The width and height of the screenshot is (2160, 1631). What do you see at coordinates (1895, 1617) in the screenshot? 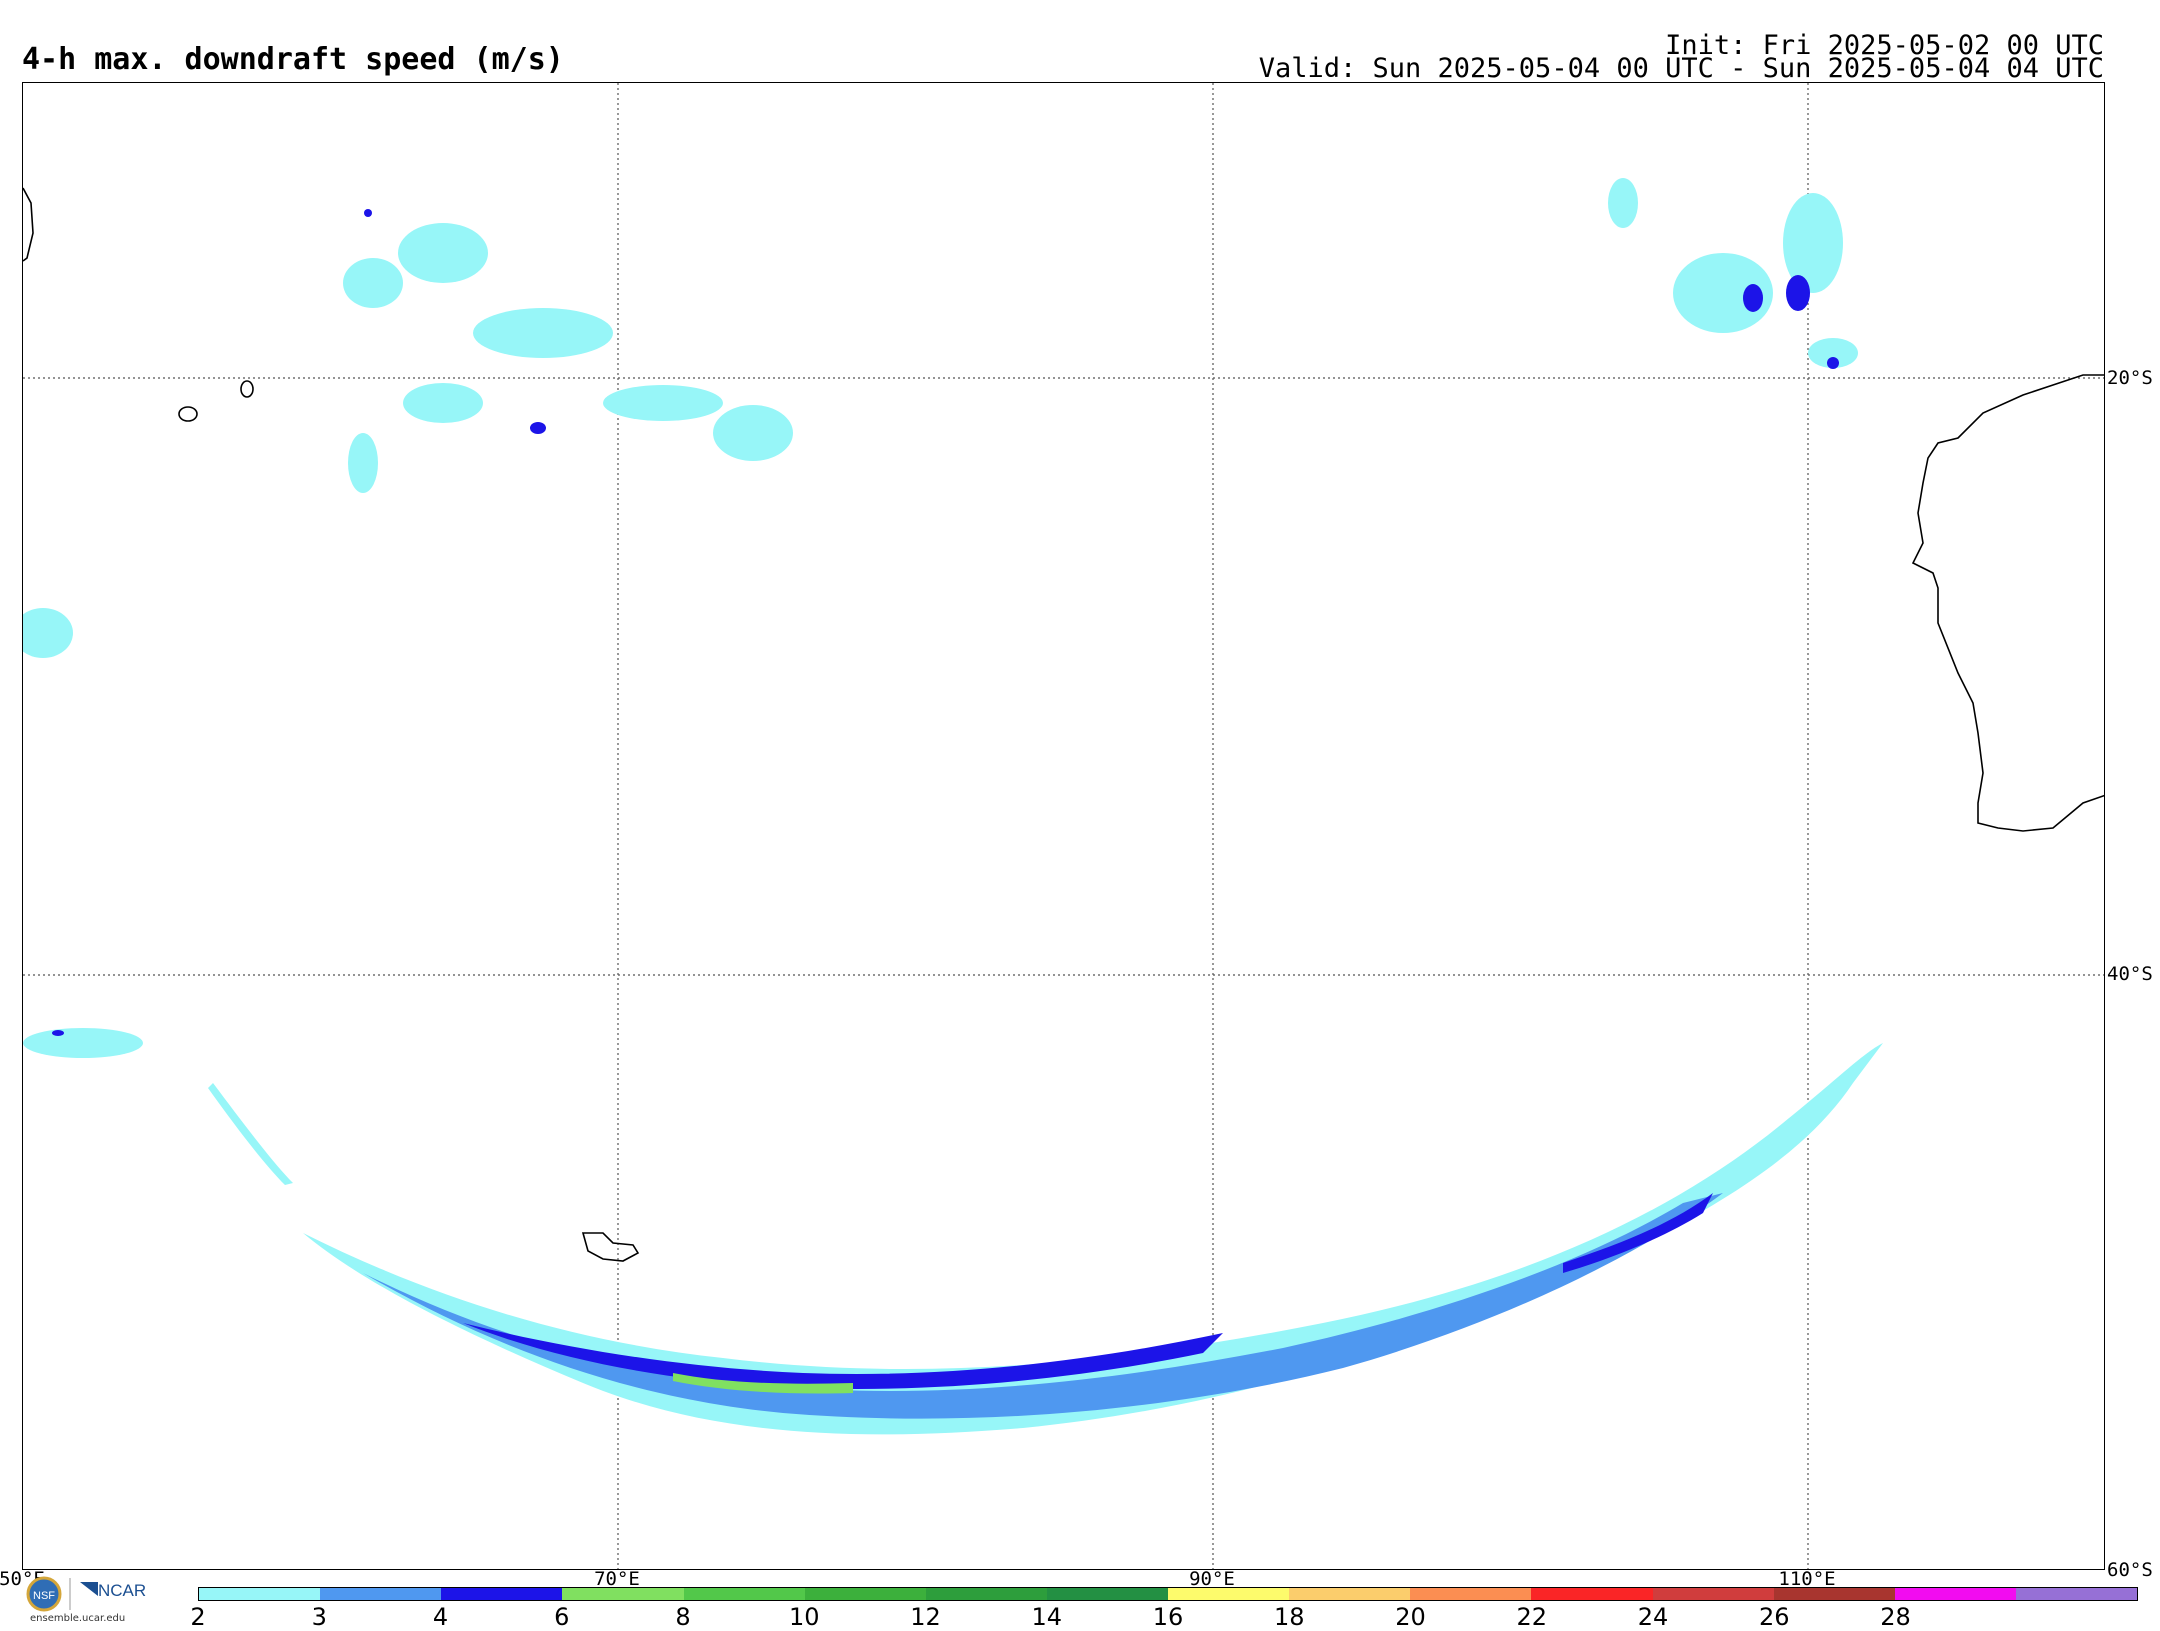
I see `colorbar-tick-label: 28` at bounding box center [1895, 1617].